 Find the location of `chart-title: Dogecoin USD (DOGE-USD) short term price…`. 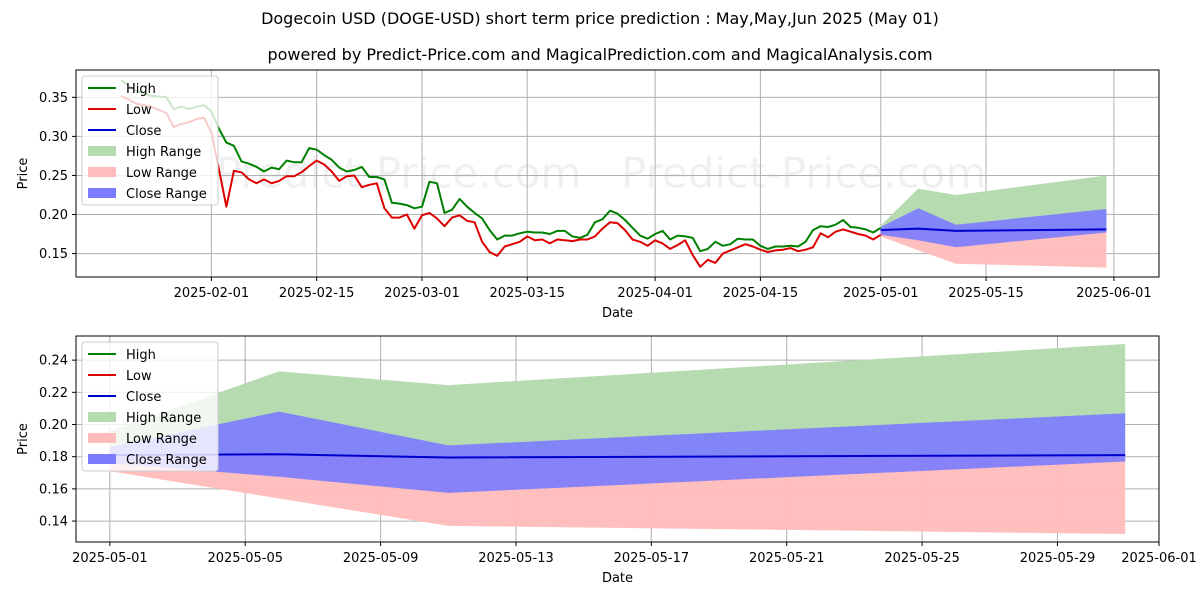

chart-title: Dogecoin USD (DOGE-USD) short term price… is located at coordinates (600, 18).